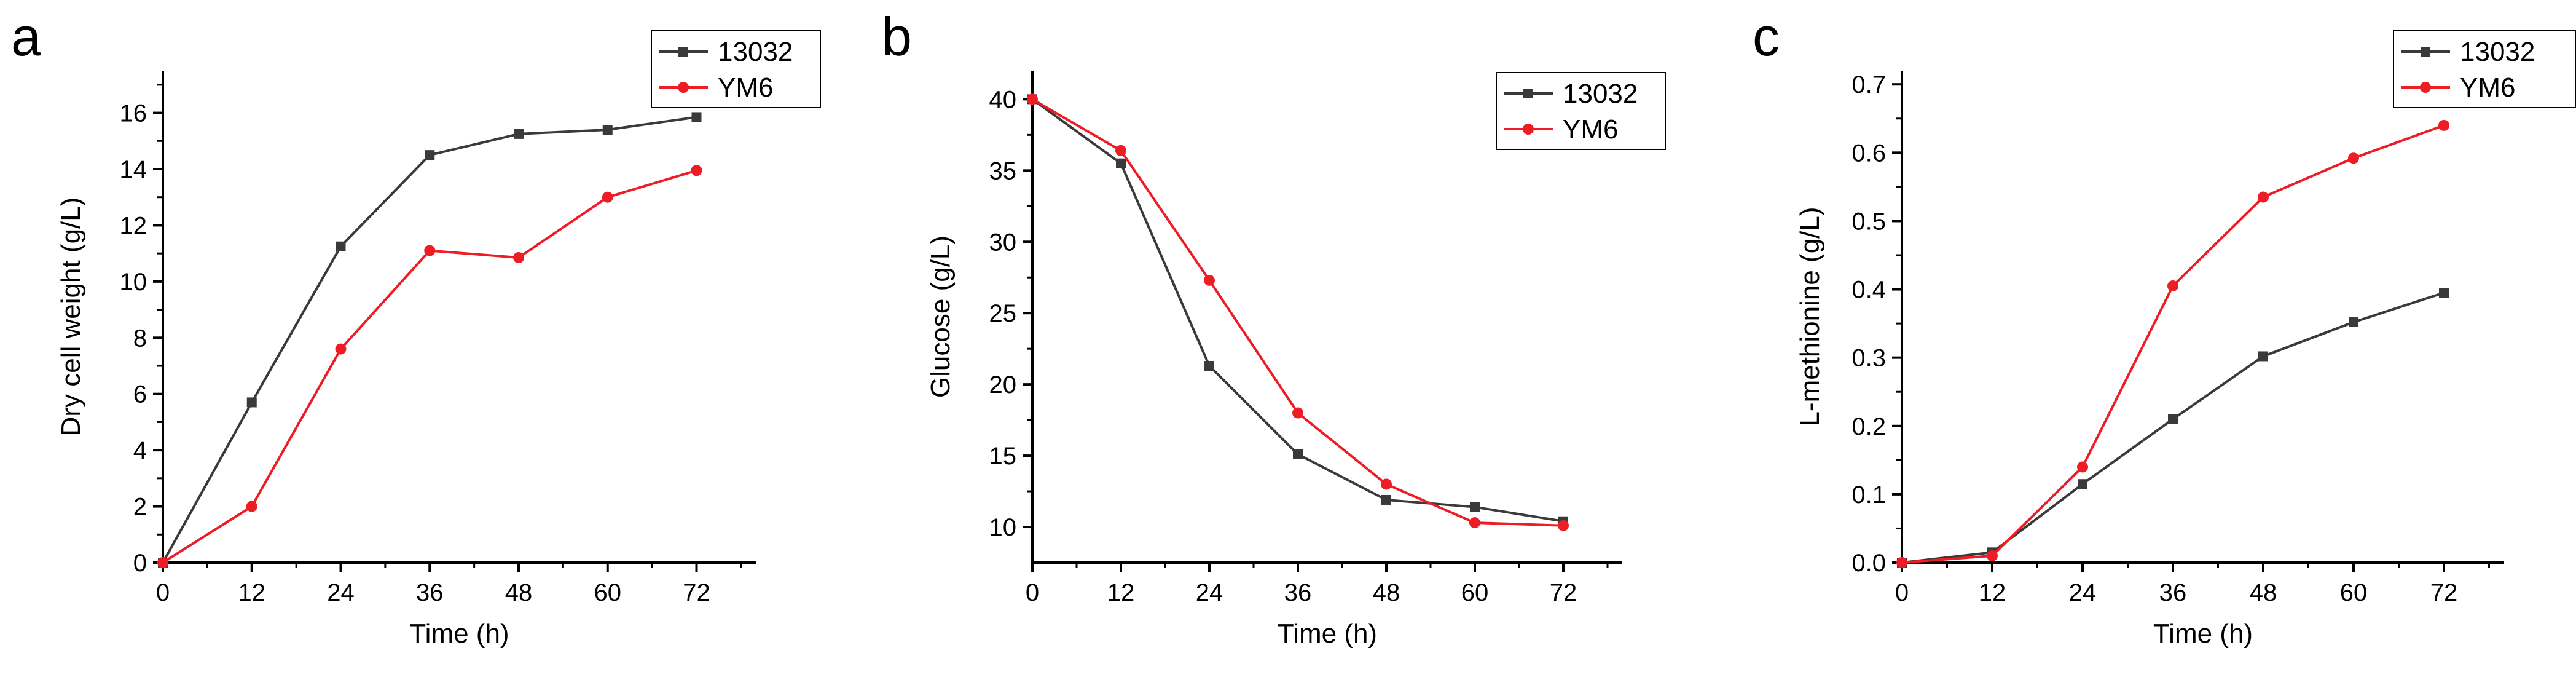  Describe the element at coordinates (1810, 316) in the screenshot. I see `y-axis-title: L-methionine (g/L)` at that location.